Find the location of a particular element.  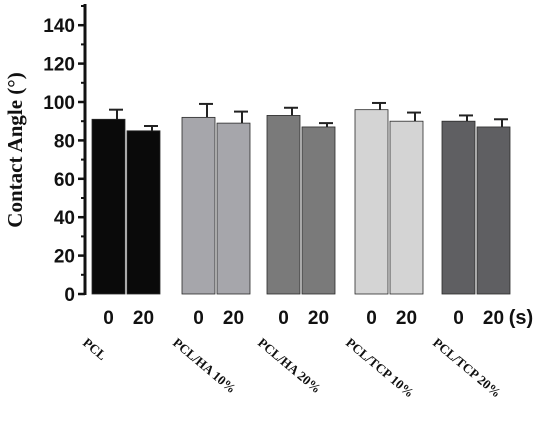

y-tick-label: 20 is located at coordinates (64, 257).